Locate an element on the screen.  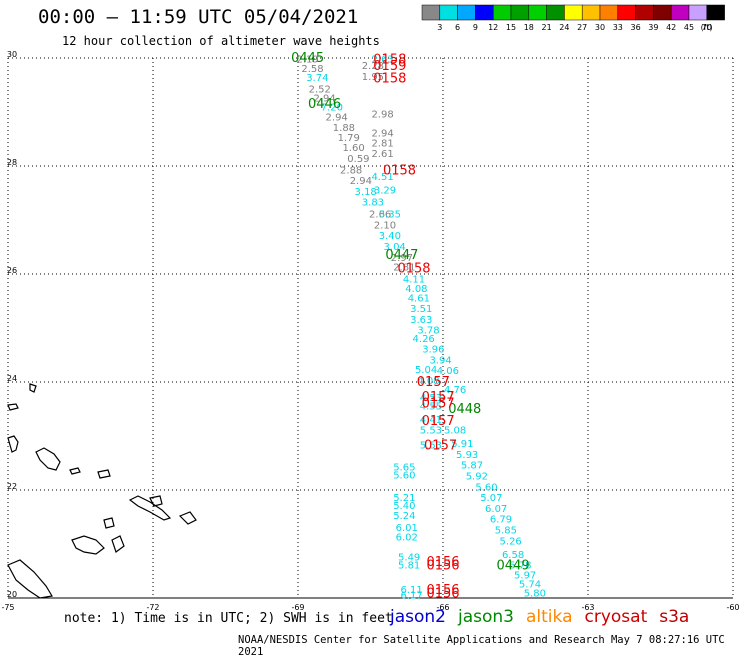
swh-value-label: 5.24 is located at coordinates (404, 516).